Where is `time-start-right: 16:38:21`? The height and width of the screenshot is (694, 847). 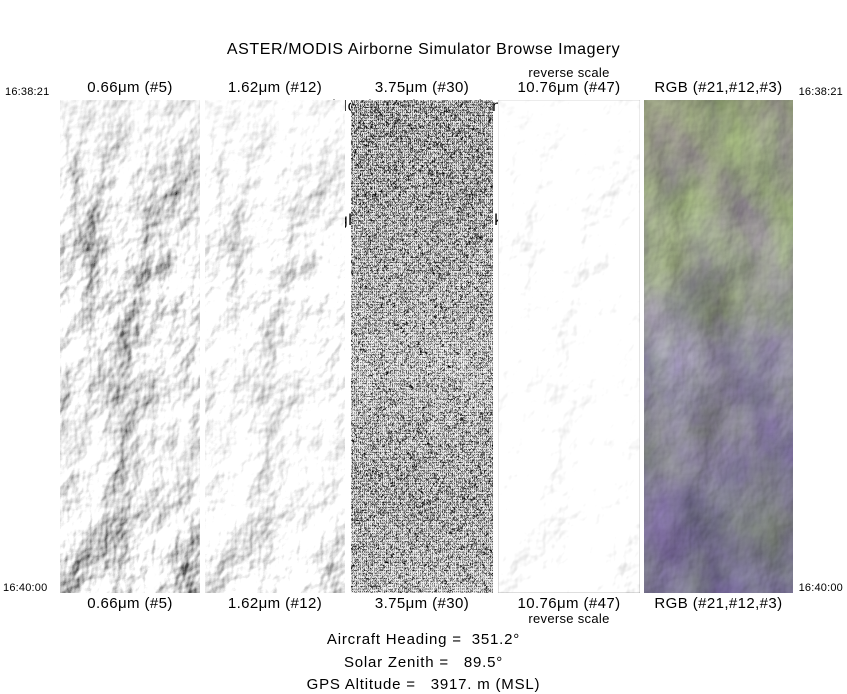
time-start-right: 16:38:21 is located at coordinates (820, 92).